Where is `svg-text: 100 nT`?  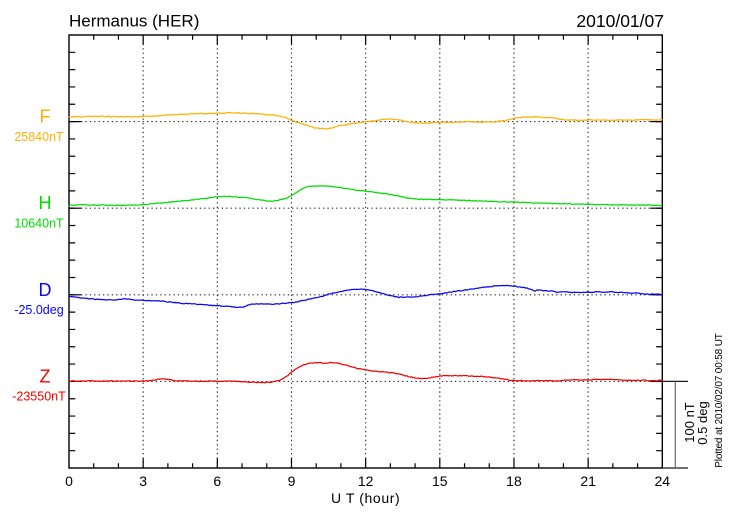 svg-text: 100 nT is located at coordinates (689, 422).